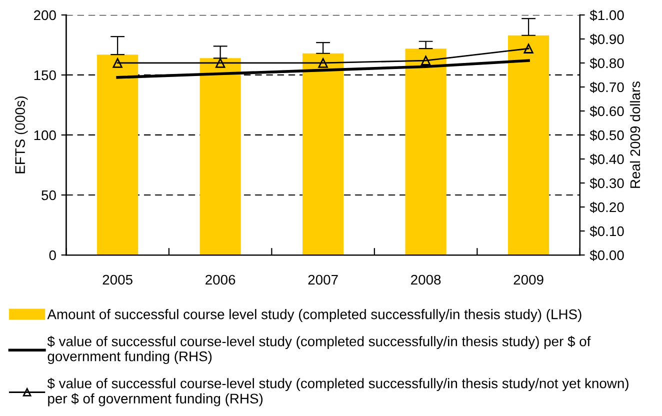 The height and width of the screenshot is (416, 662). What do you see at coordinates (49, 195) in the screenshot?
I see `y-tick-label: 50` at bounding box center [49, 195].